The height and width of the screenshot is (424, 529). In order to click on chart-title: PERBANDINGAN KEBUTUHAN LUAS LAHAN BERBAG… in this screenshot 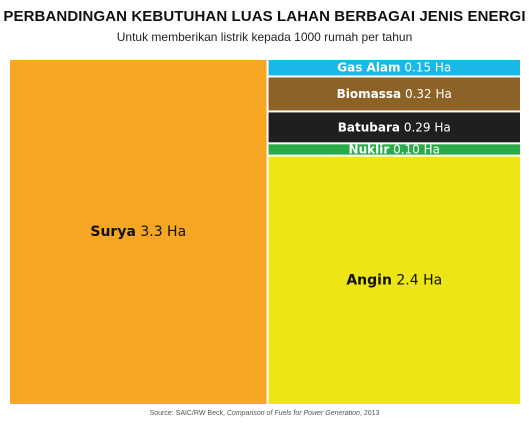, I will do `click(264, 16)`.